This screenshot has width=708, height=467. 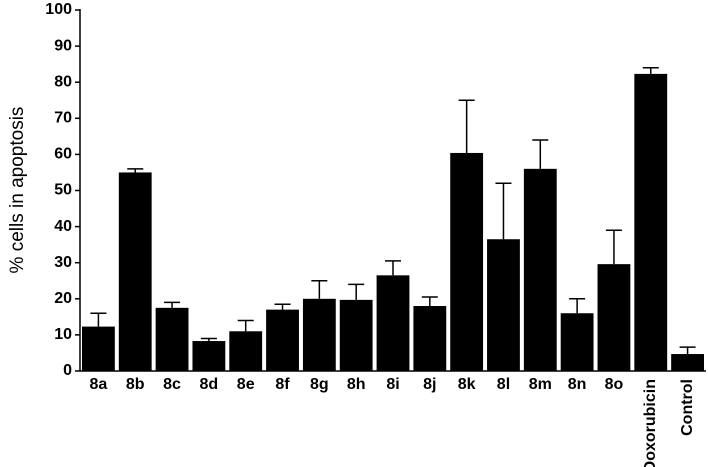 What do you see at coordinates (63, 190) in the screenshot?
I see `y-tick-label: 50` at bounding box center [63, 190].